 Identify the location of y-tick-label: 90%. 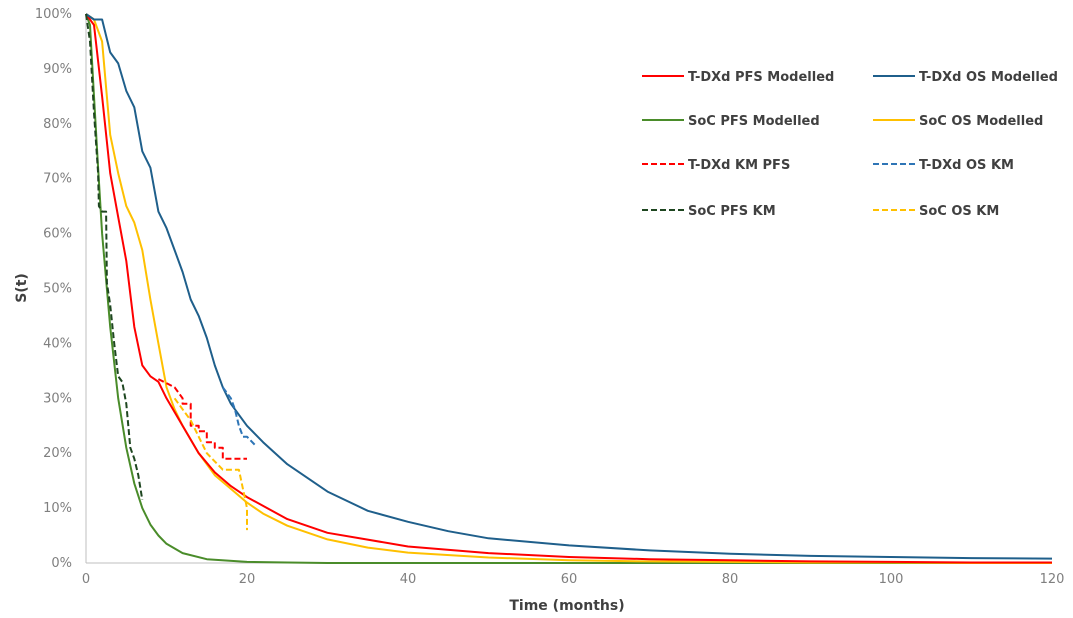
(57, 69).